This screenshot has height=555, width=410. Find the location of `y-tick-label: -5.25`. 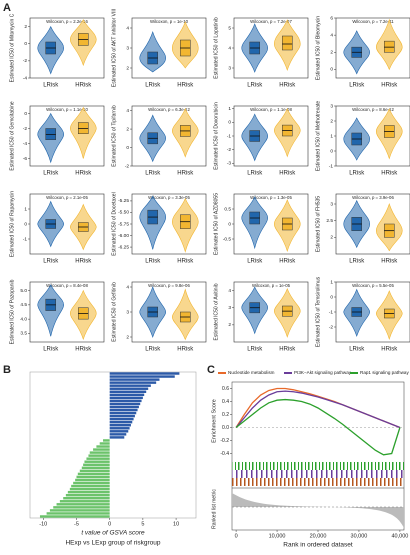

y-tick-label: -5.25 is located at coordinates (123, 201).